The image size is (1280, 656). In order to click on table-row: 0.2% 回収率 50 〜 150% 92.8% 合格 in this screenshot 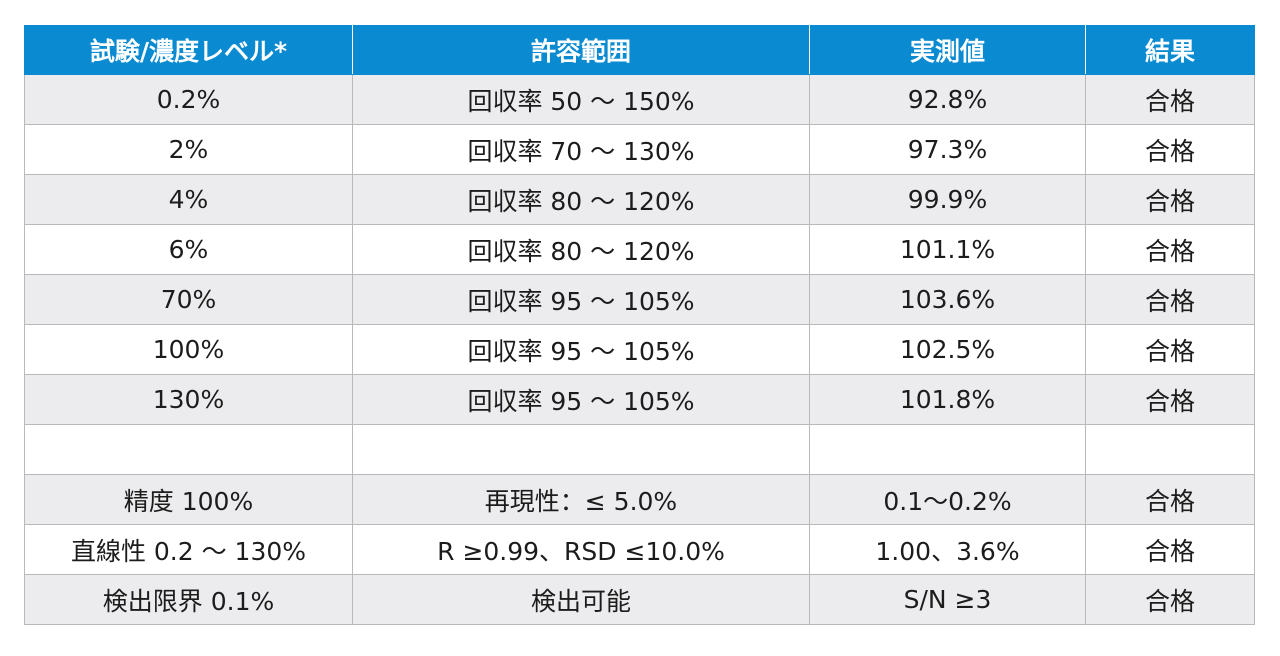, I will do `click(639, 99)`.